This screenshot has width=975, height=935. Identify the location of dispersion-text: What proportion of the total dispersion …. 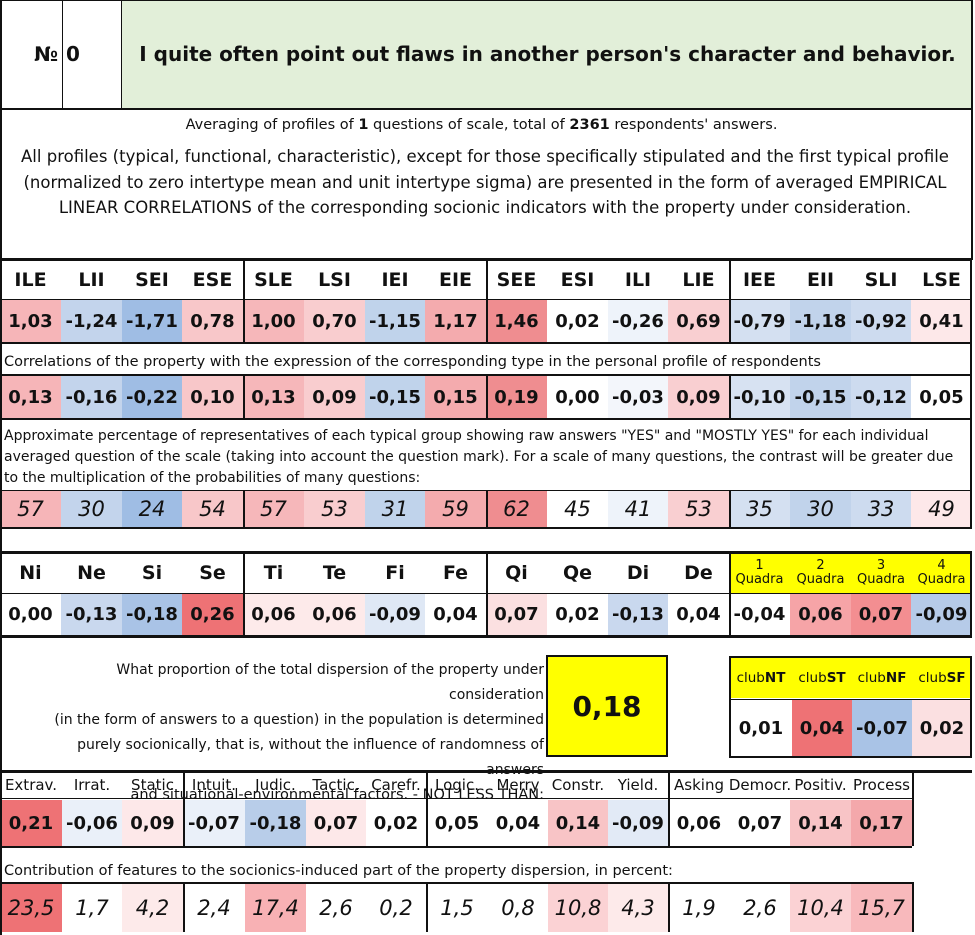
(287, 730).